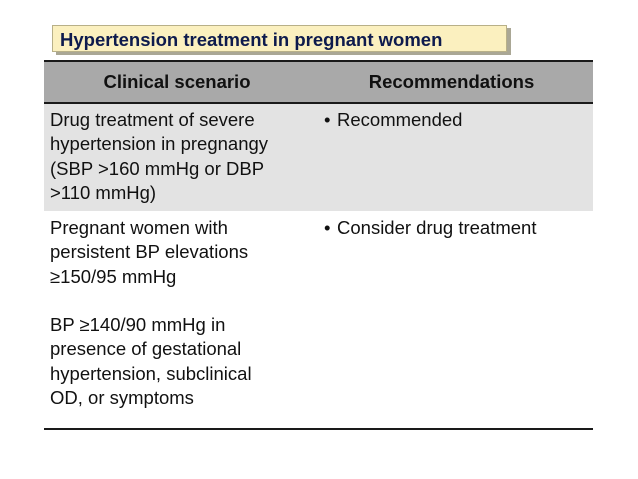 The image size is (638, 479). What do you see at coordinates (151, 373) in the screenshot?
I see `scenario-line: hypertension, subclinical` at bounding box center [151, 373].